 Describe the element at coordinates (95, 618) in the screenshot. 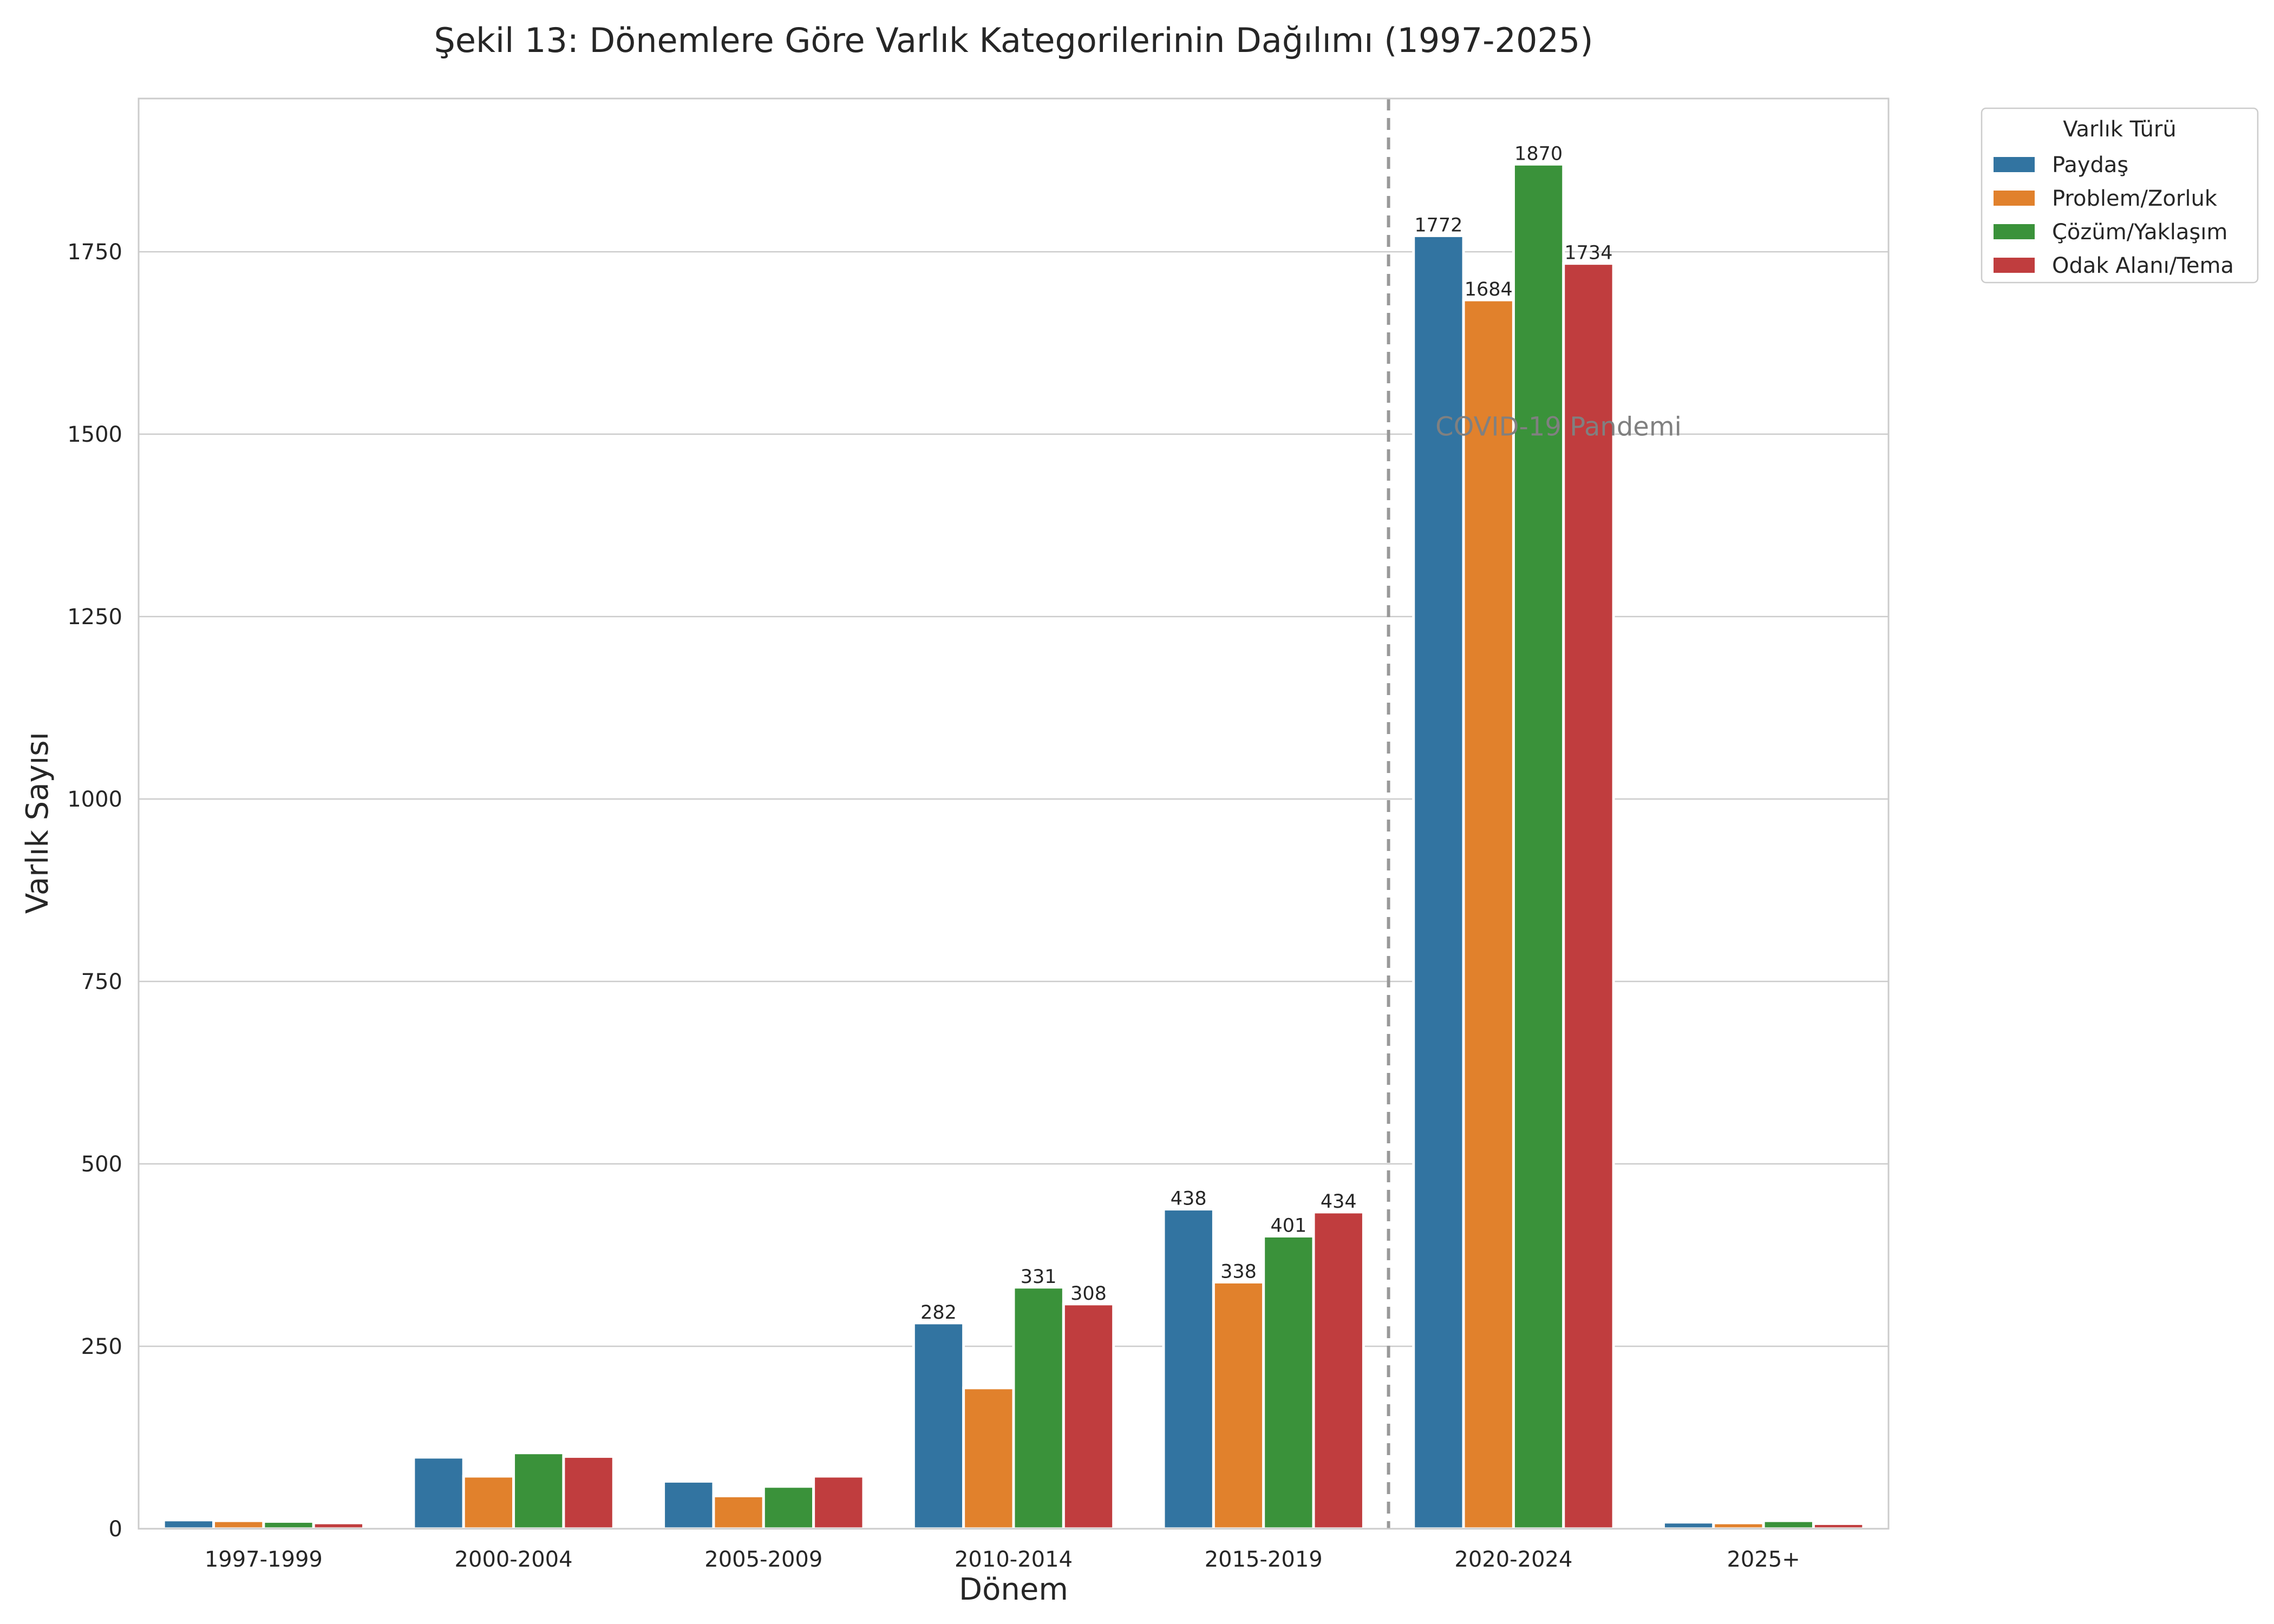

I see `y-tick-label: 1250` at that location.